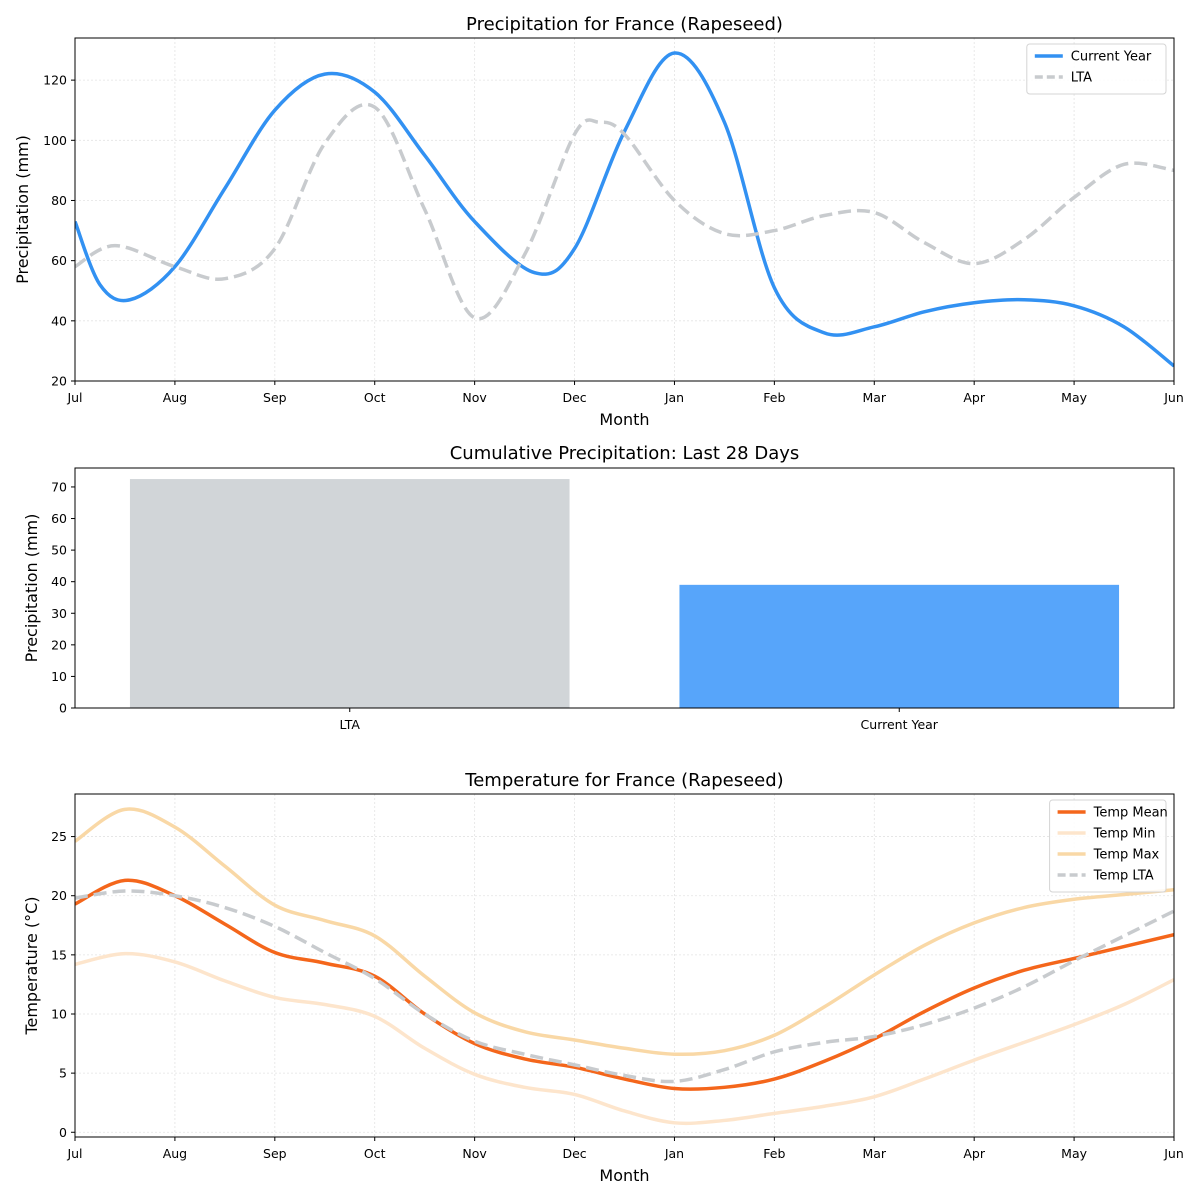 Image resolution: width=1200 pixels, height=1200 pixels. I want to click on legend: Current Year LTA, so click(1096, 69).